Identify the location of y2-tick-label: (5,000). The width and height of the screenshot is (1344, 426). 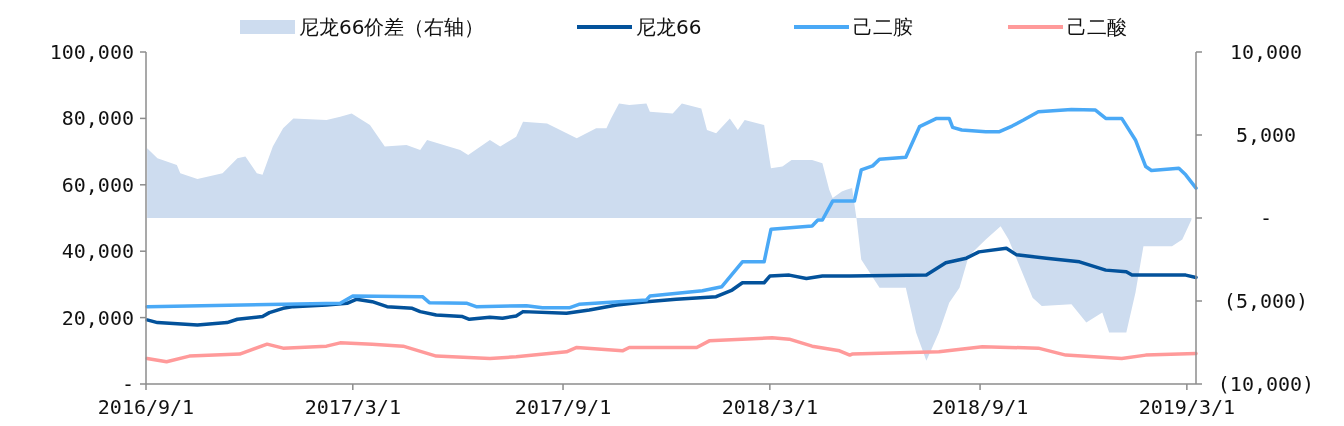
(1266, 301).